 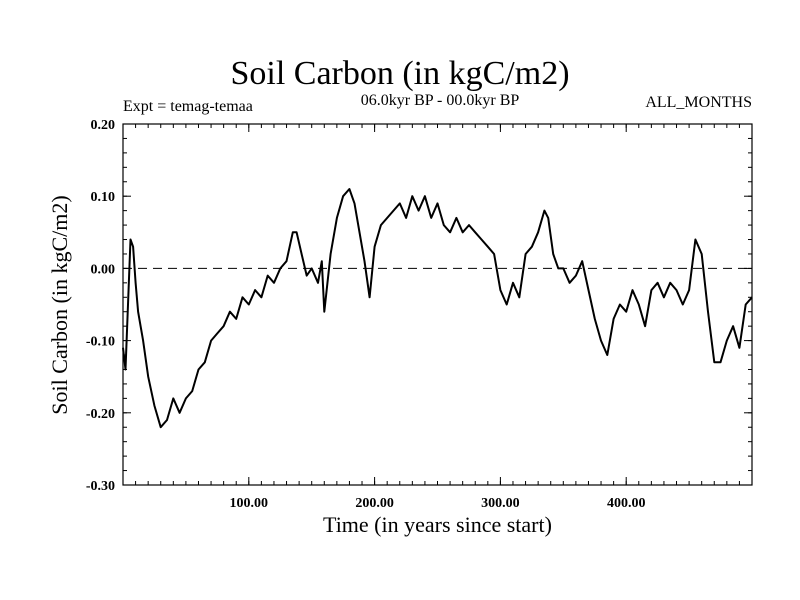 I want to click on y-tick-label: 0.00, so click(x=103, y=269).